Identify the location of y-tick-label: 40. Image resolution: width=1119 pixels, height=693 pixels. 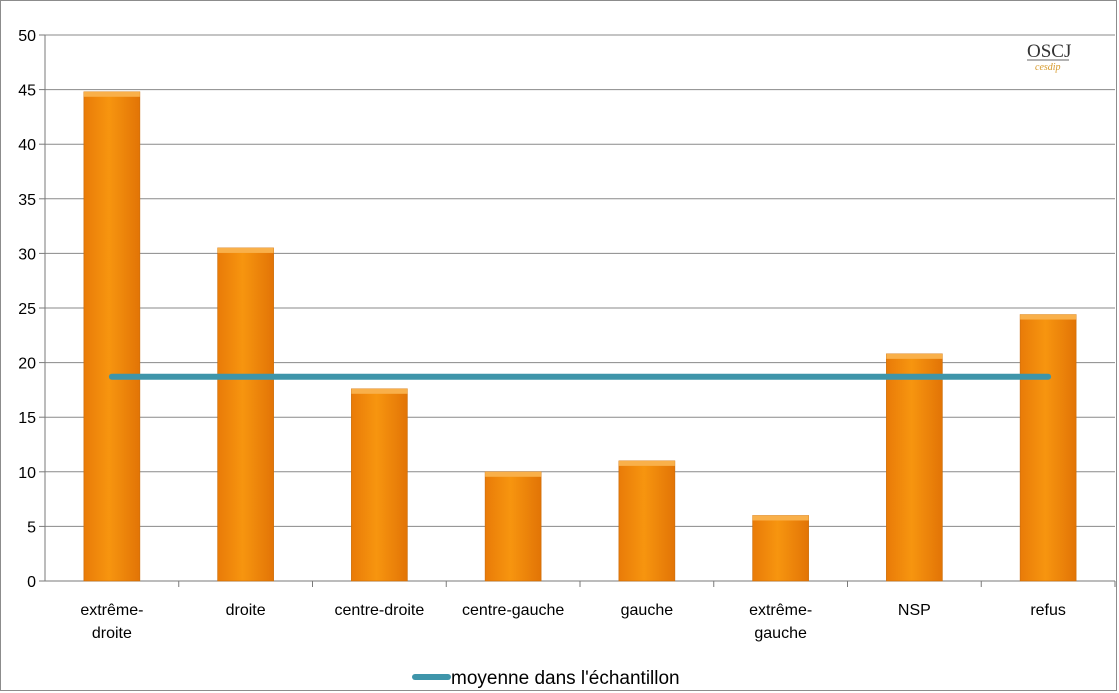
(27, 145).